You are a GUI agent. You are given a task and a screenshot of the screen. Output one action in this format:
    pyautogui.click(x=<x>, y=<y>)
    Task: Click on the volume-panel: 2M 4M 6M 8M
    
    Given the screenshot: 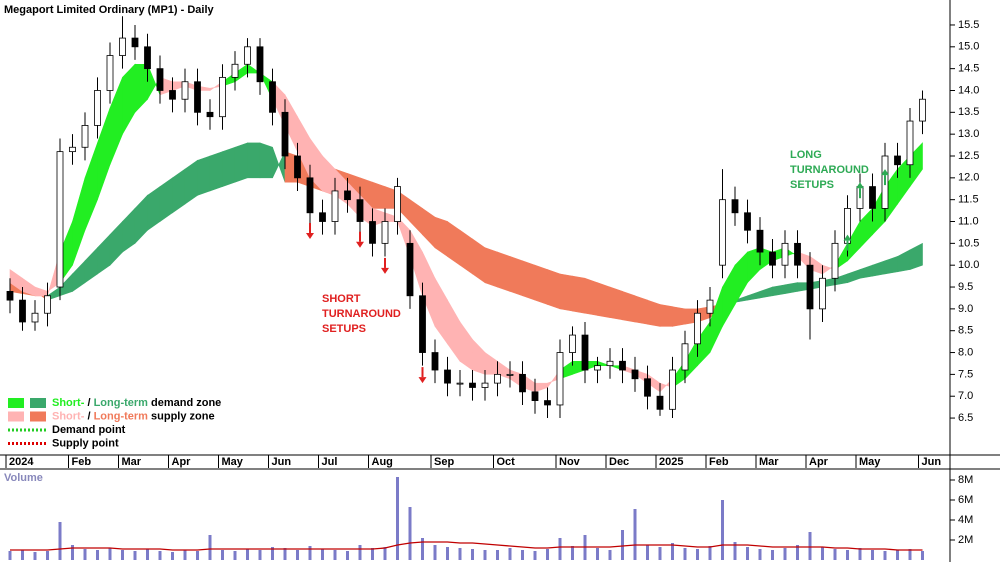 What is the action you would take?
    pyautogui.click(x=490, y=517)
    